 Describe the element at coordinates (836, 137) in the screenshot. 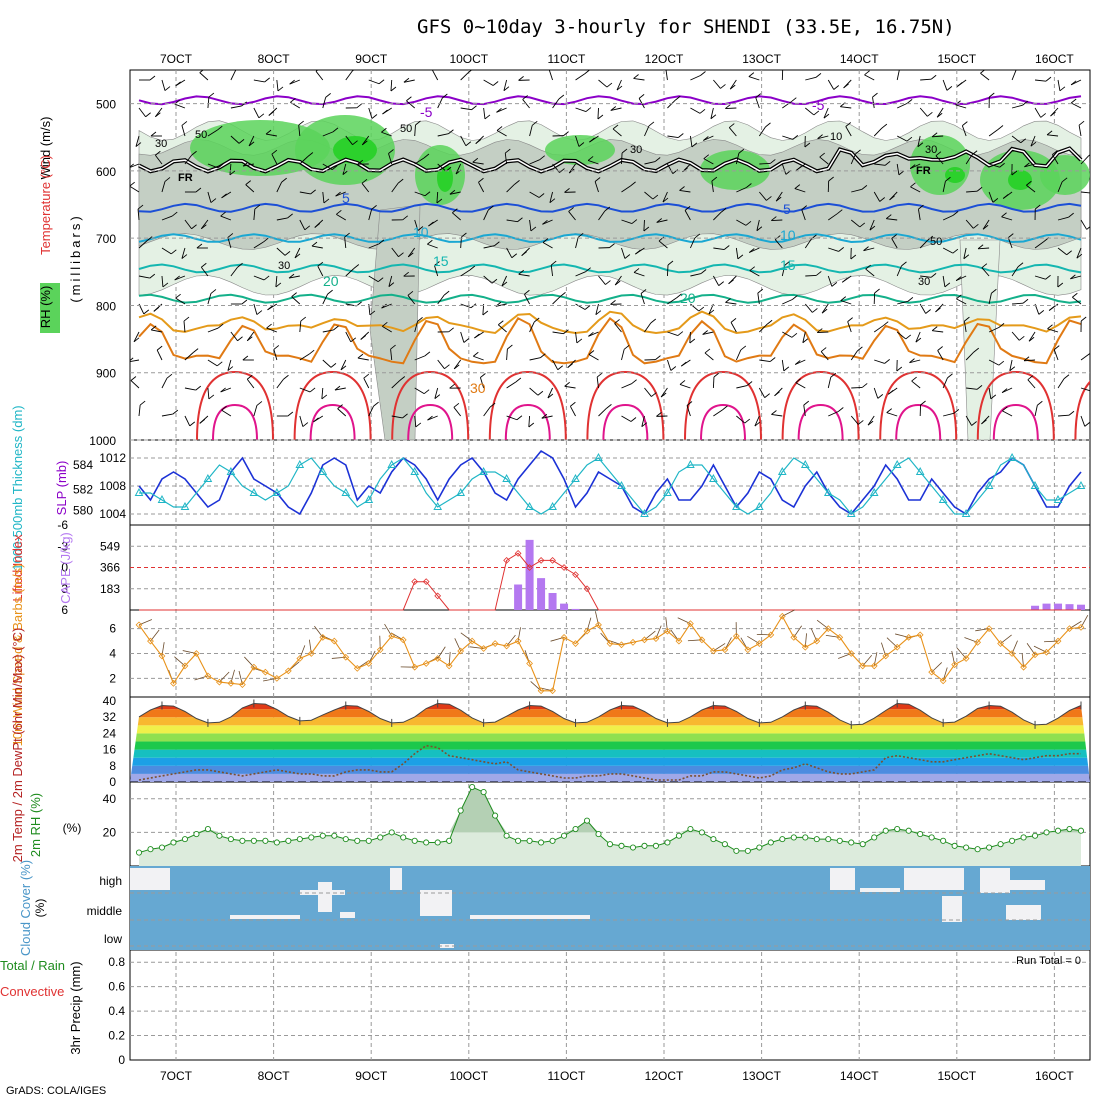

I see `rh-contour-label: 10` at that location.